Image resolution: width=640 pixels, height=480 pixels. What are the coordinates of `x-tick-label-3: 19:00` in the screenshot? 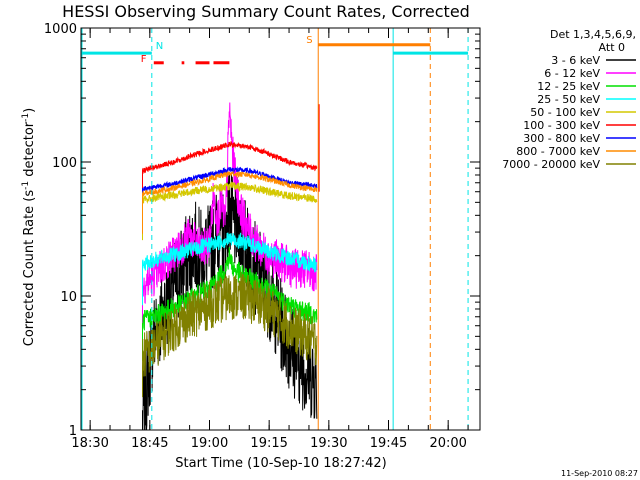 It's located at (209, 443).